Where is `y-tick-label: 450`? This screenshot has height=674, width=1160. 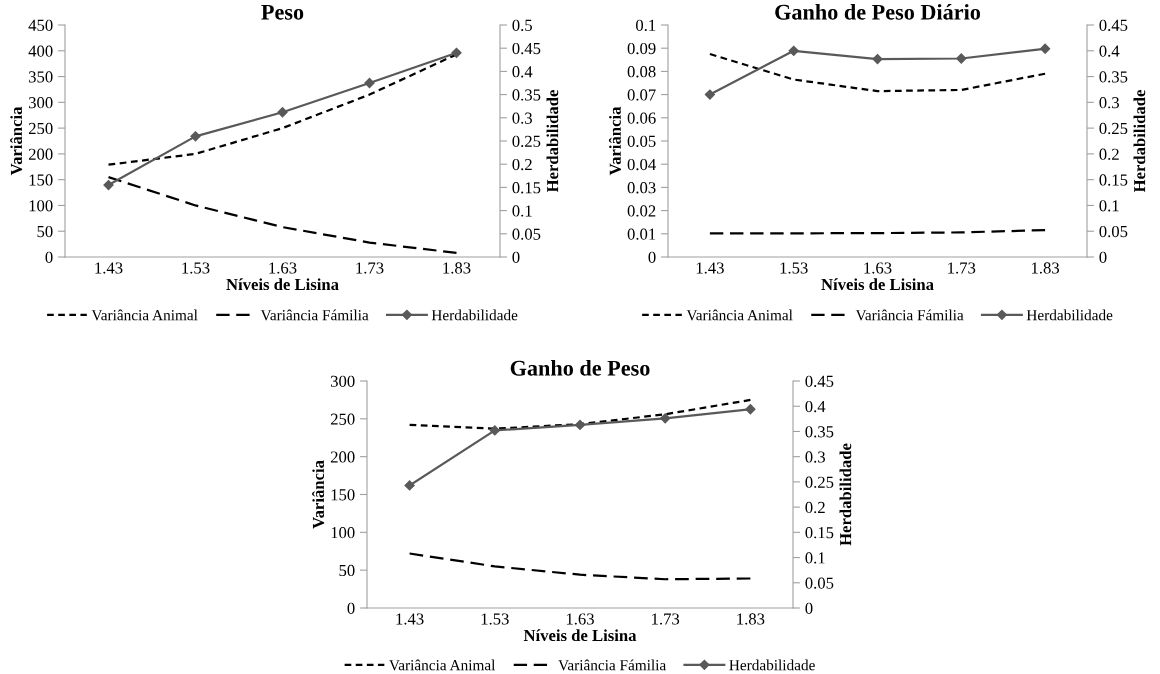
y-tick-label: 450 is located at coordinates (40, 25).